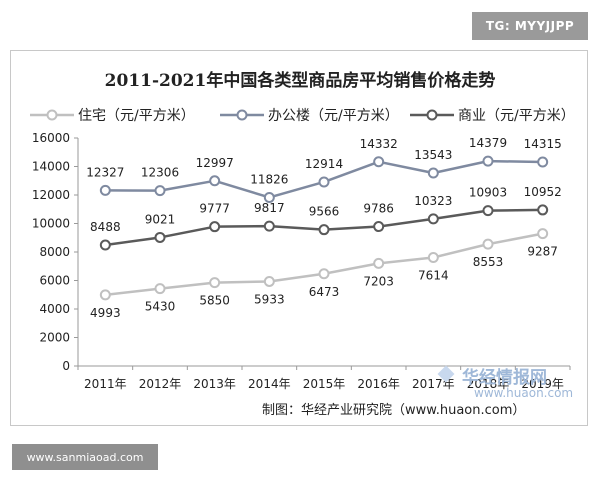  I want to click on x-tick-label: 2016年, so click(378, 384).